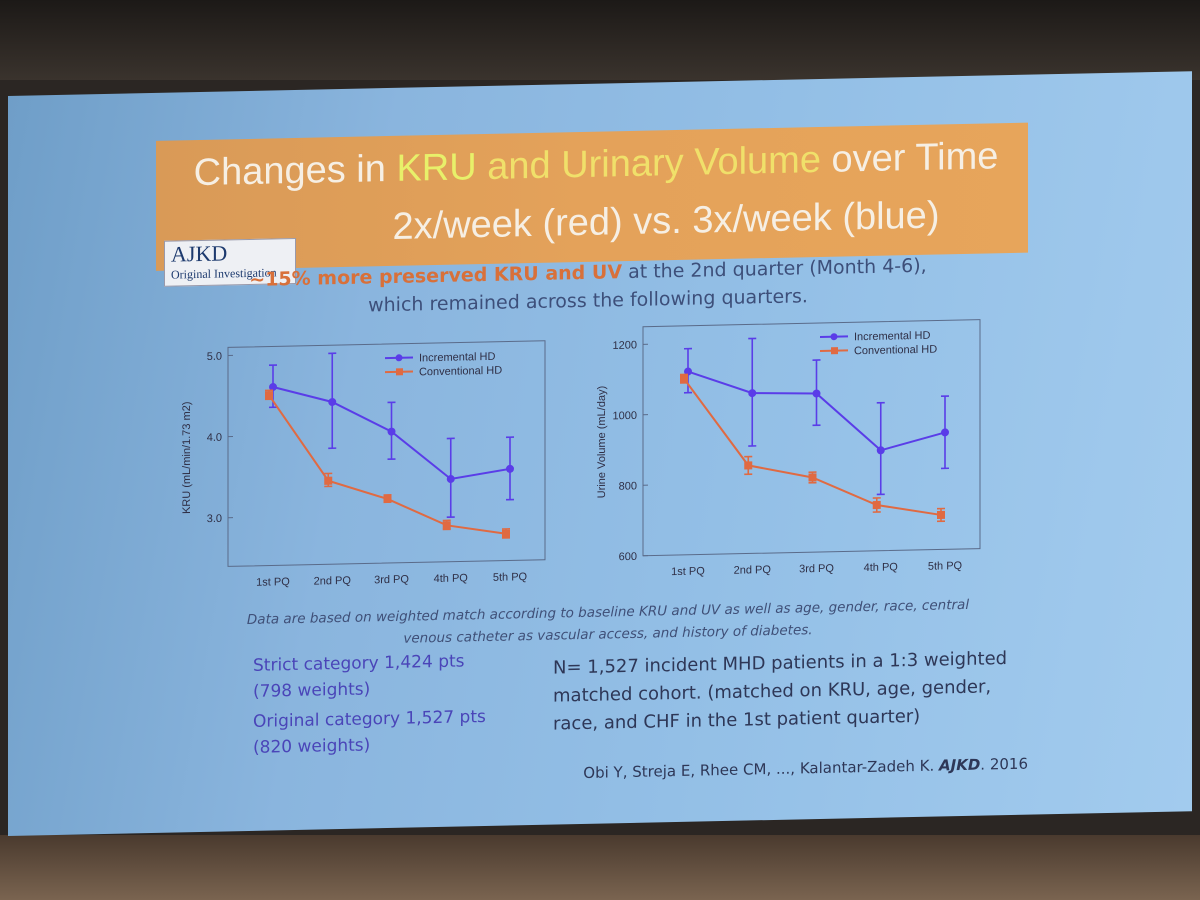 The height and width of the screenshot is (900, 1200). I want to click on wall-top, so click(600, 40).